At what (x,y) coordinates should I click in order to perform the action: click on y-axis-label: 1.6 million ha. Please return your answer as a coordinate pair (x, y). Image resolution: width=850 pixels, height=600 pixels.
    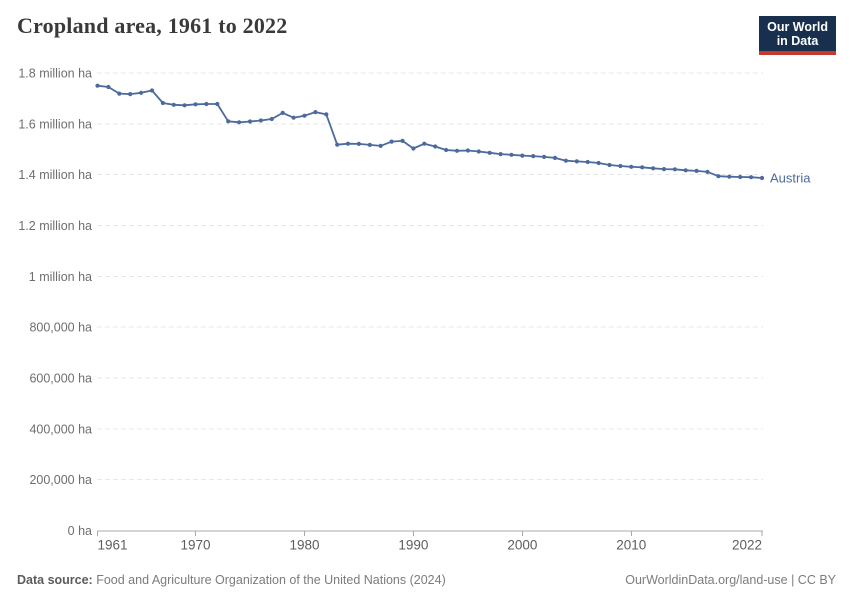
    Looking at the image, I should click on (55, 124).